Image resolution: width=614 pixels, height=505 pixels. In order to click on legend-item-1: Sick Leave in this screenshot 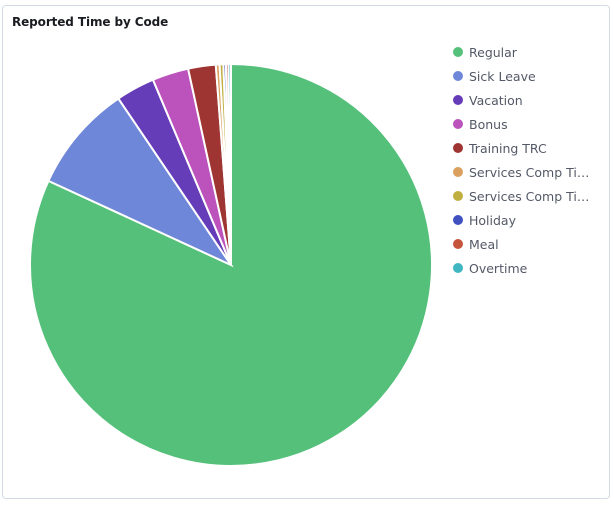, I will do `click(528, 76)`.